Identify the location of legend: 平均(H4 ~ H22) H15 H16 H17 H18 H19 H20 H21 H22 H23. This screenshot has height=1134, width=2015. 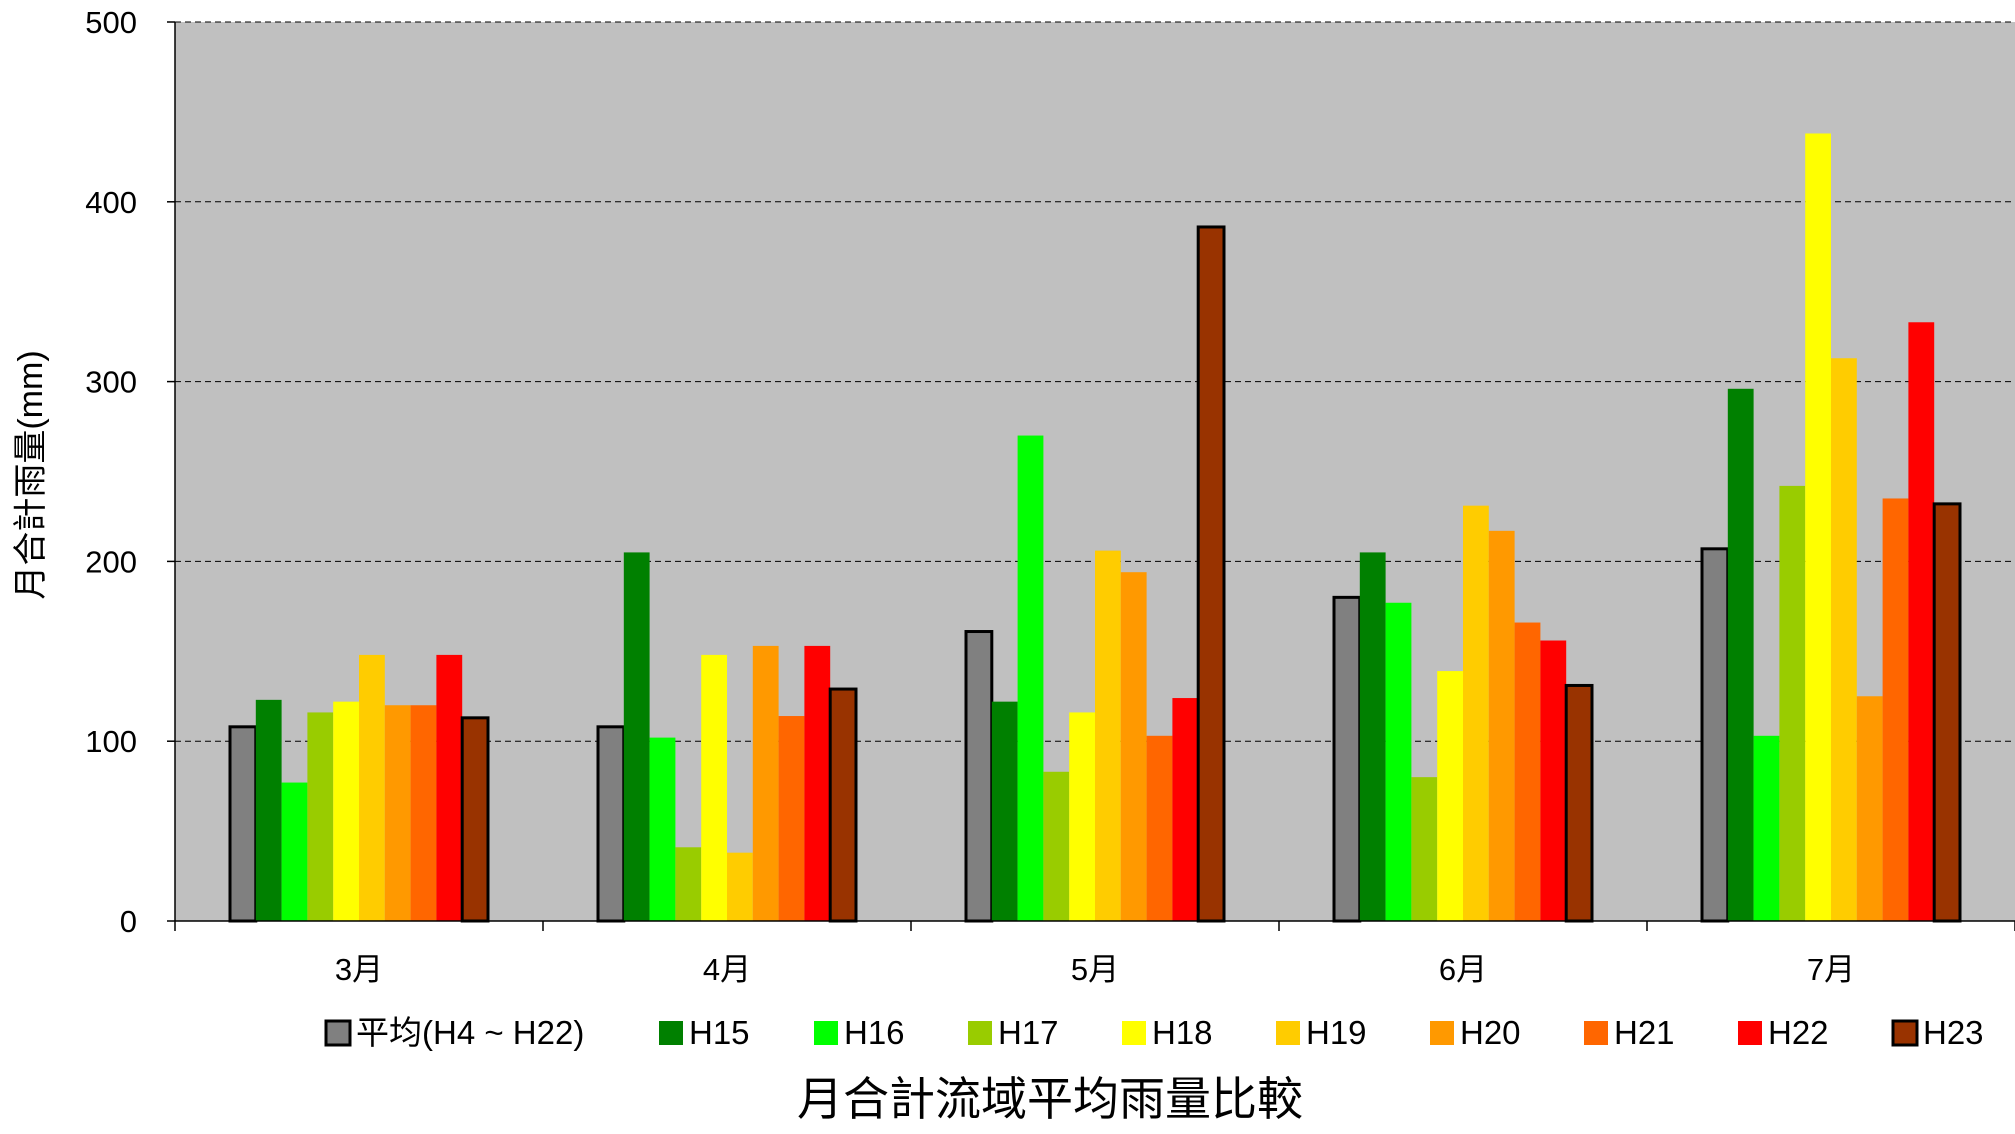
(1154, 1032).